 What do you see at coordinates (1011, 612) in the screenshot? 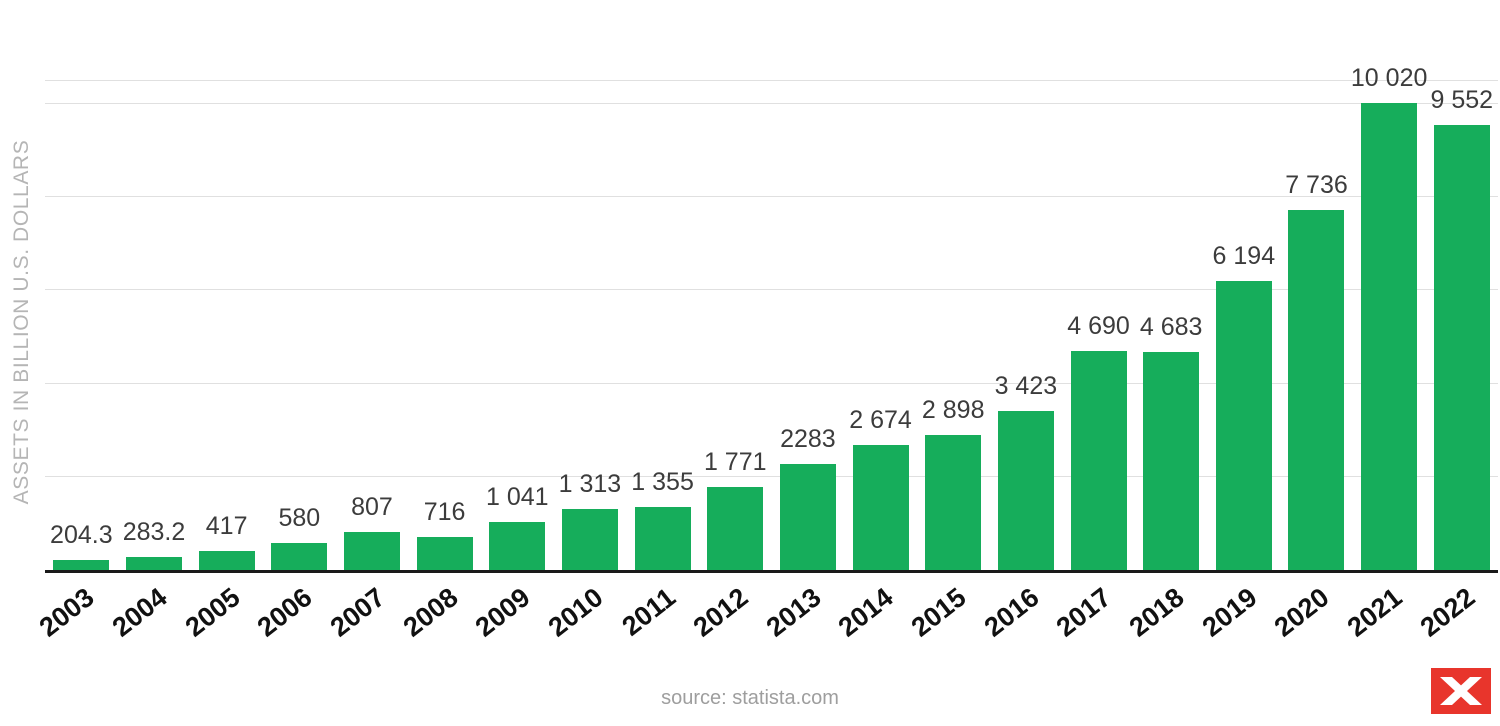
I see `x-axis-label: 2016` at bounding box center [1011, 612].